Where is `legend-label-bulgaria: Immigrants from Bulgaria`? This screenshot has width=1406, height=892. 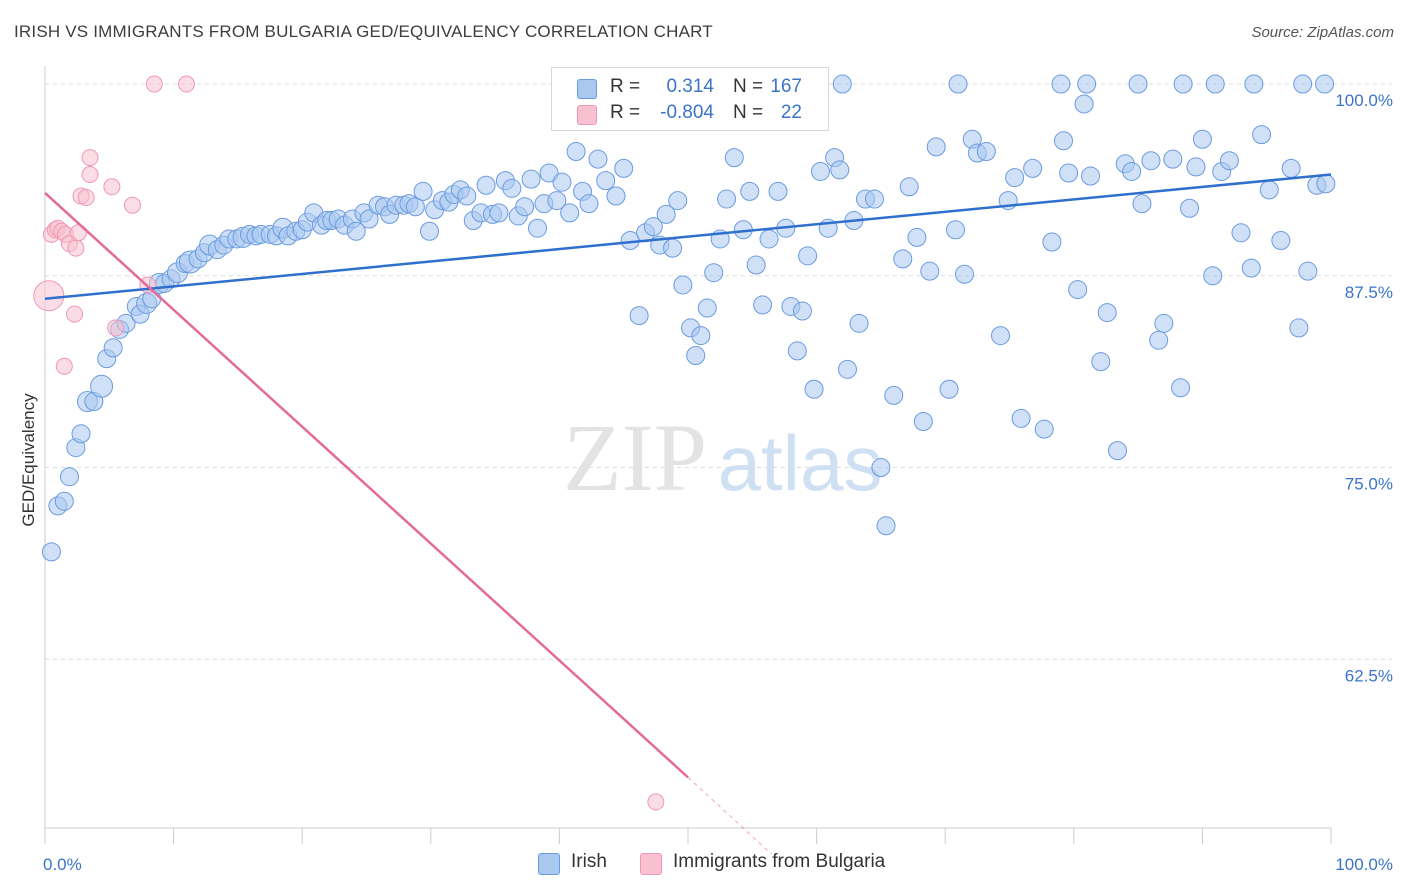 legend-label-bulgaria: Immigrants from Bulgaria is located at coordinates (779, 861).